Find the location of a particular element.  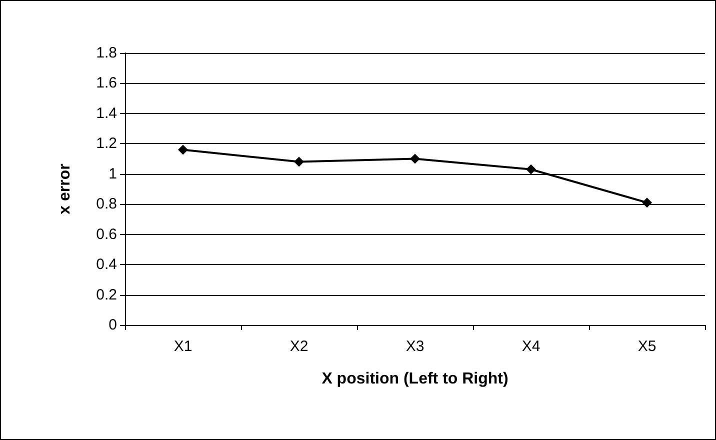

x-tick-label: X4 is located at coordinates (531, 346).